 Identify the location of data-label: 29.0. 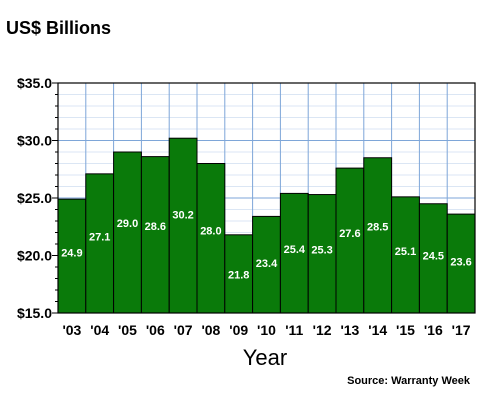
(127, 224).